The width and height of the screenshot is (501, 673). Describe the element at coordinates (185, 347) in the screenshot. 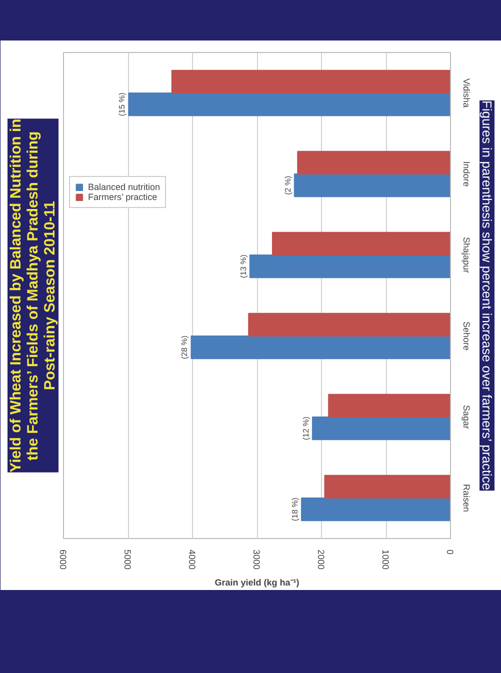

I see `annotation: (28 %)` at that location.